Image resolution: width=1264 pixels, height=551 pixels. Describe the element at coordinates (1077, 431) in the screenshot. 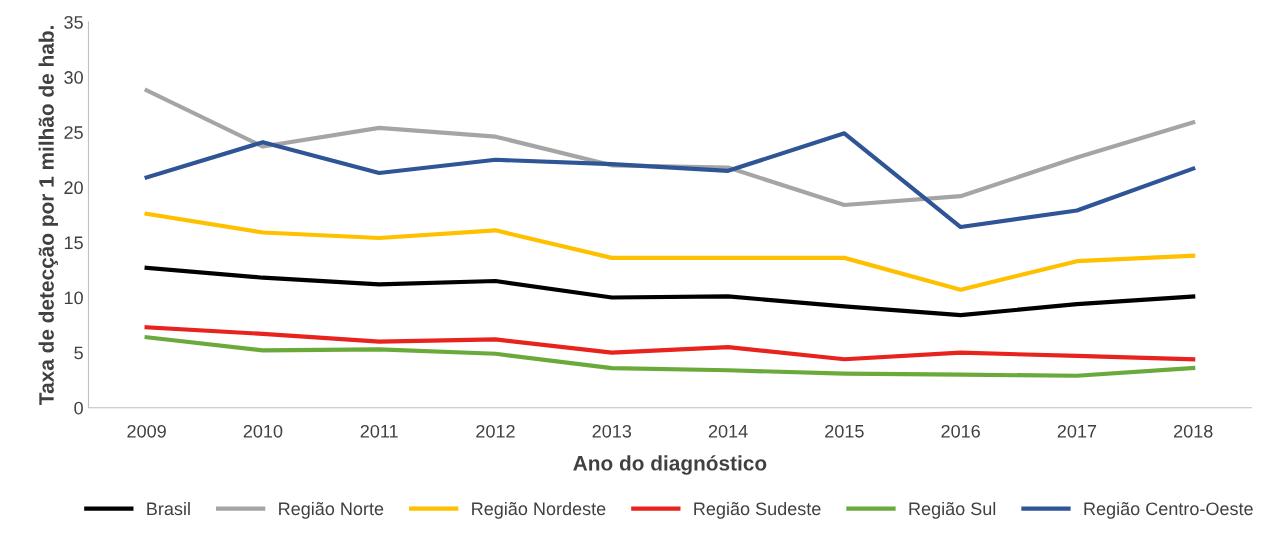

I see `x-tick-label: 2017` at that location.